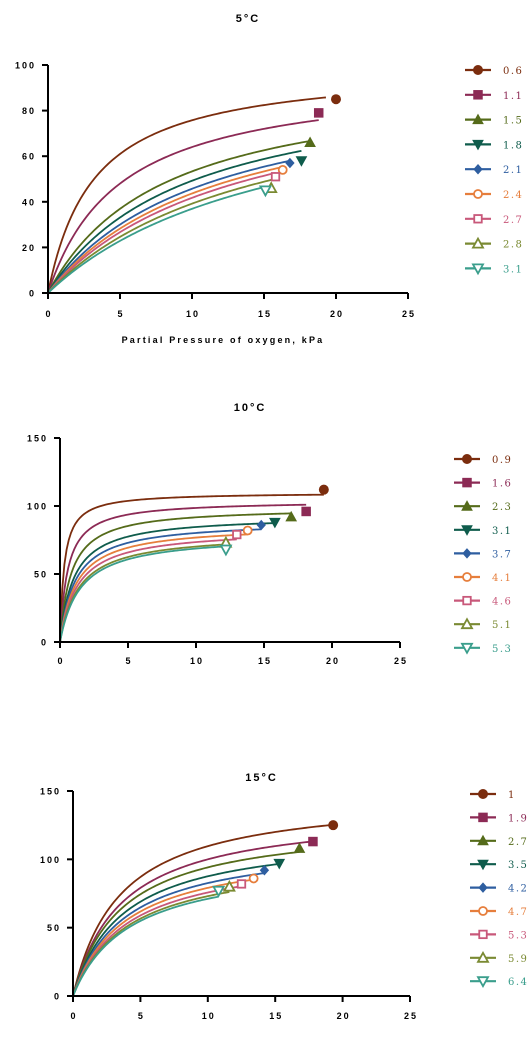 This screenshot has width=532, height=1041. Describe the element at coordinates (518, 842) in the screenshot. I see `legend-label: 2.7` at that location.